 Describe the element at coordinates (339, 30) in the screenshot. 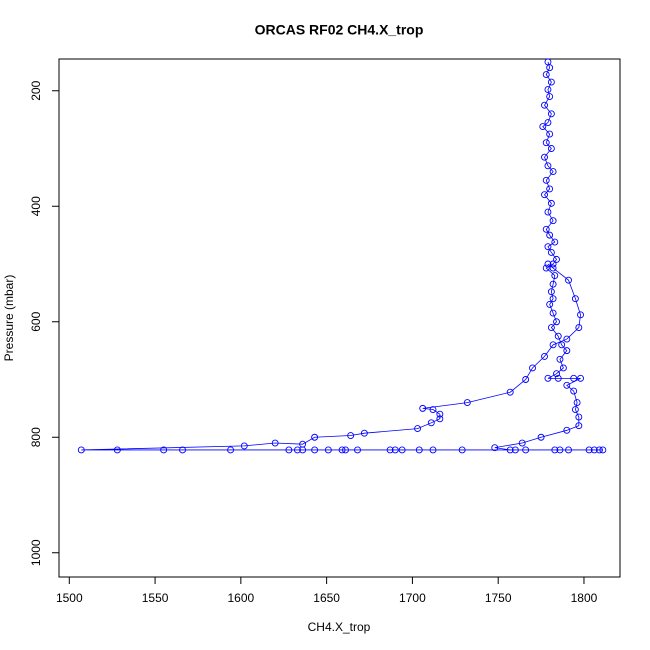

I see `chart-title: ORCAS RF02 CH4.X_trop` at that location.